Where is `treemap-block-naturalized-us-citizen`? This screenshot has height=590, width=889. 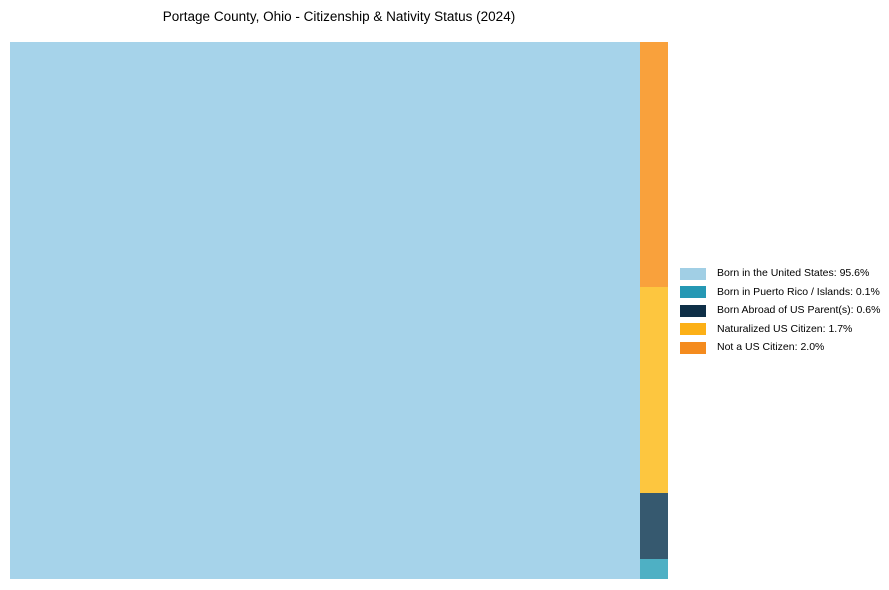
treemap-block-naturalized-us-citizen is located at coordinates (654, 390).